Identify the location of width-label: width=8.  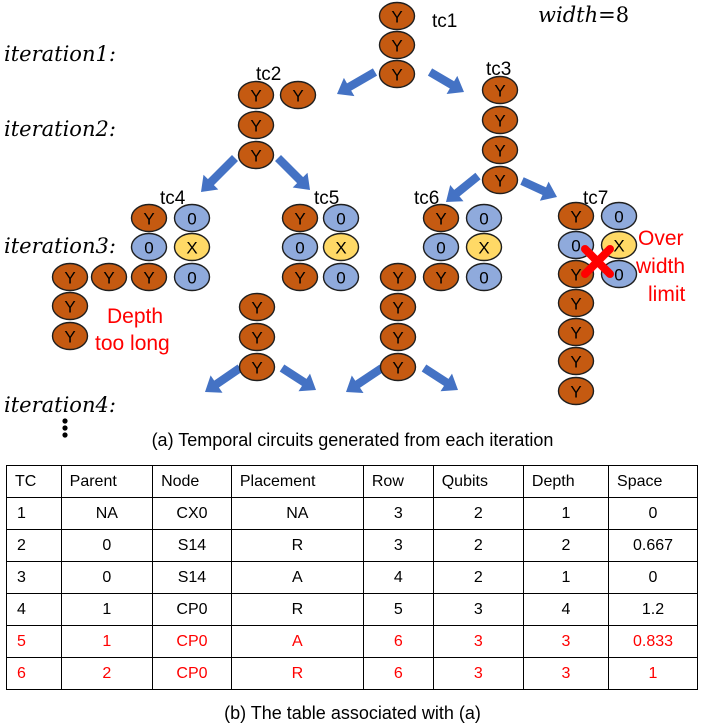
(583, 15).